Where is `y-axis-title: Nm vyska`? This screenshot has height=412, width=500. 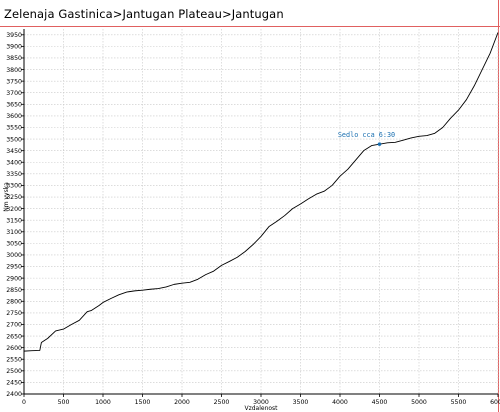
y-axis-title: Nm vyska is located at coordinates (6, 197).